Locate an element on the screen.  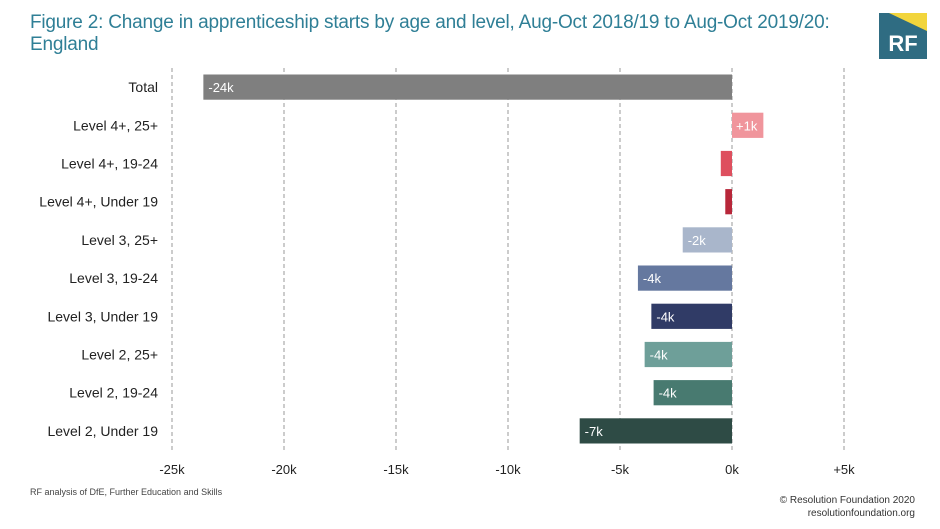
category-label: Total is located at coordinates (143, 87).